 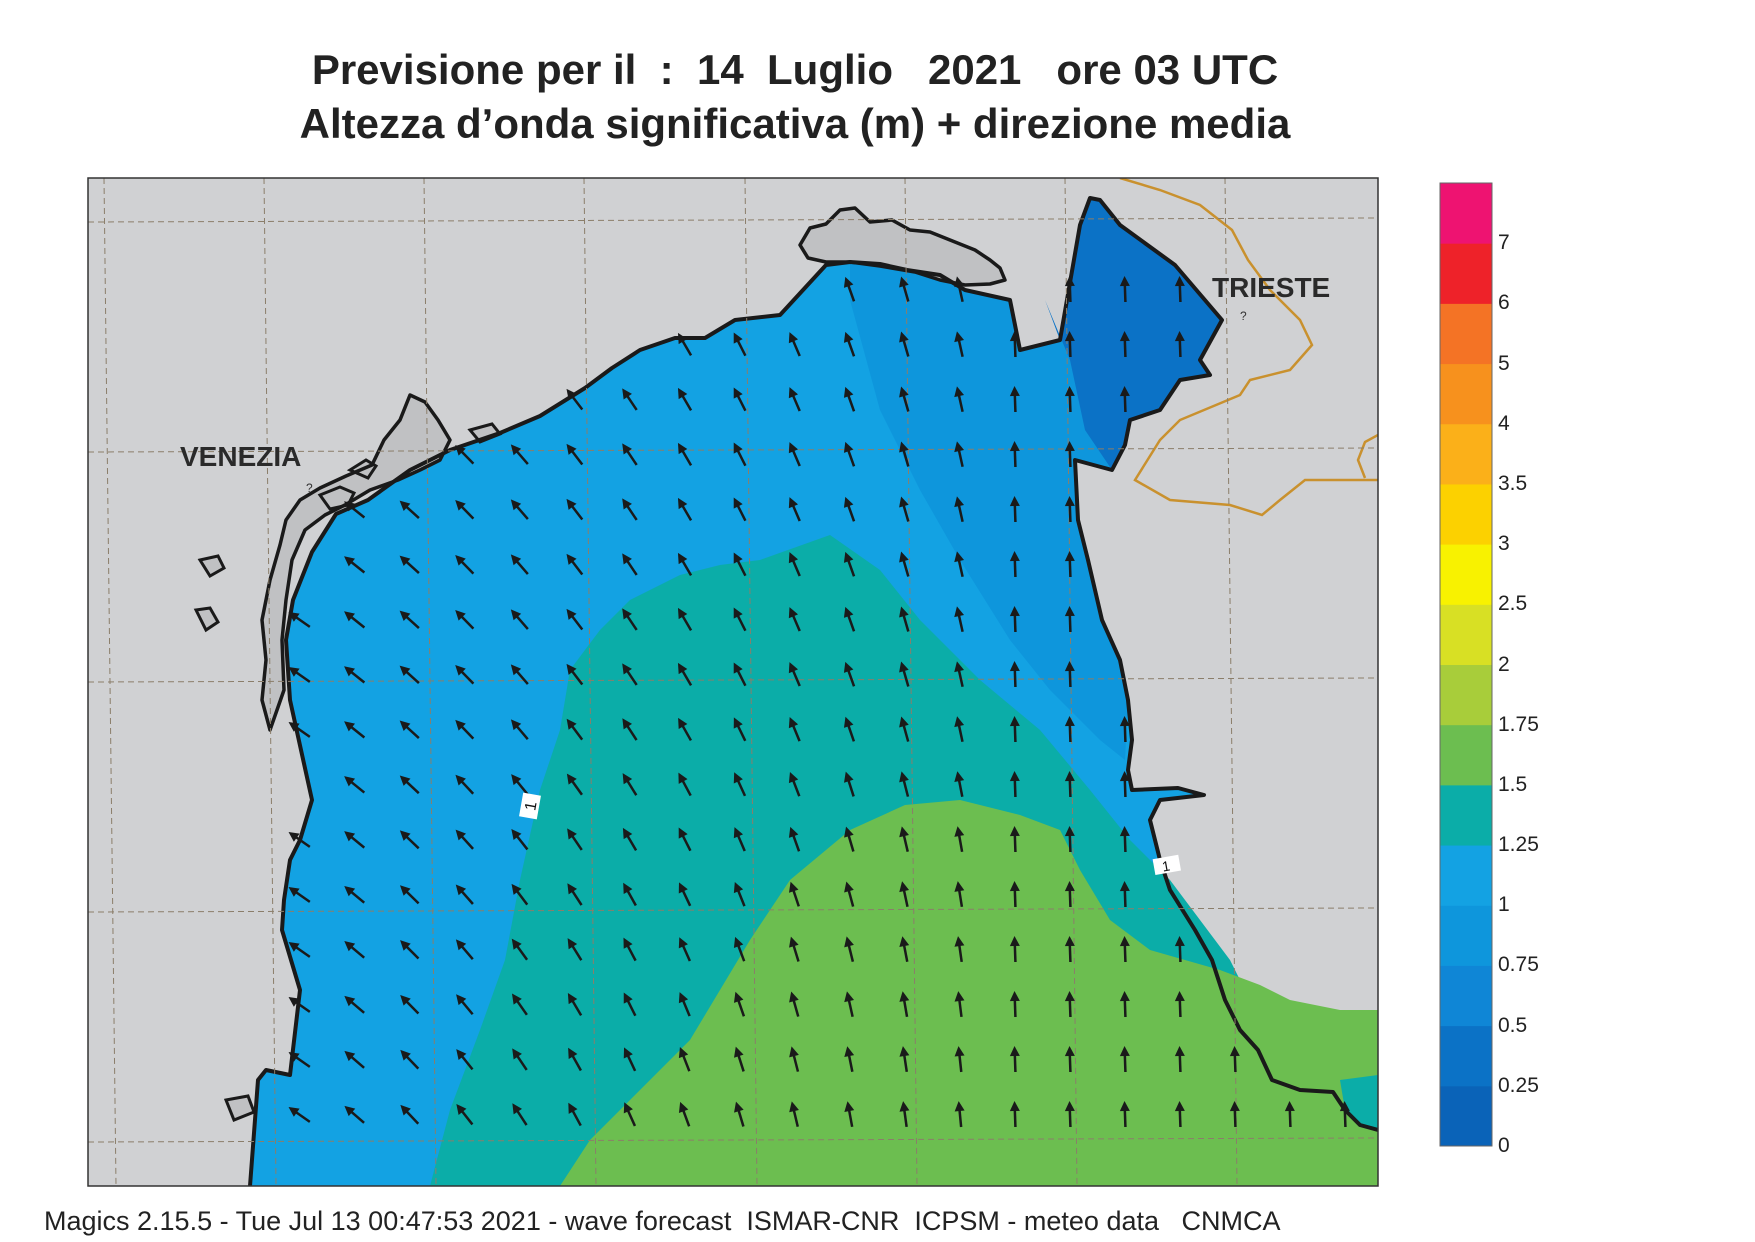 What do you see at coordinates (1513, 483) in the screenshot?
I see `colorbar-label: 3.5` at bounding box center [1513, 483].